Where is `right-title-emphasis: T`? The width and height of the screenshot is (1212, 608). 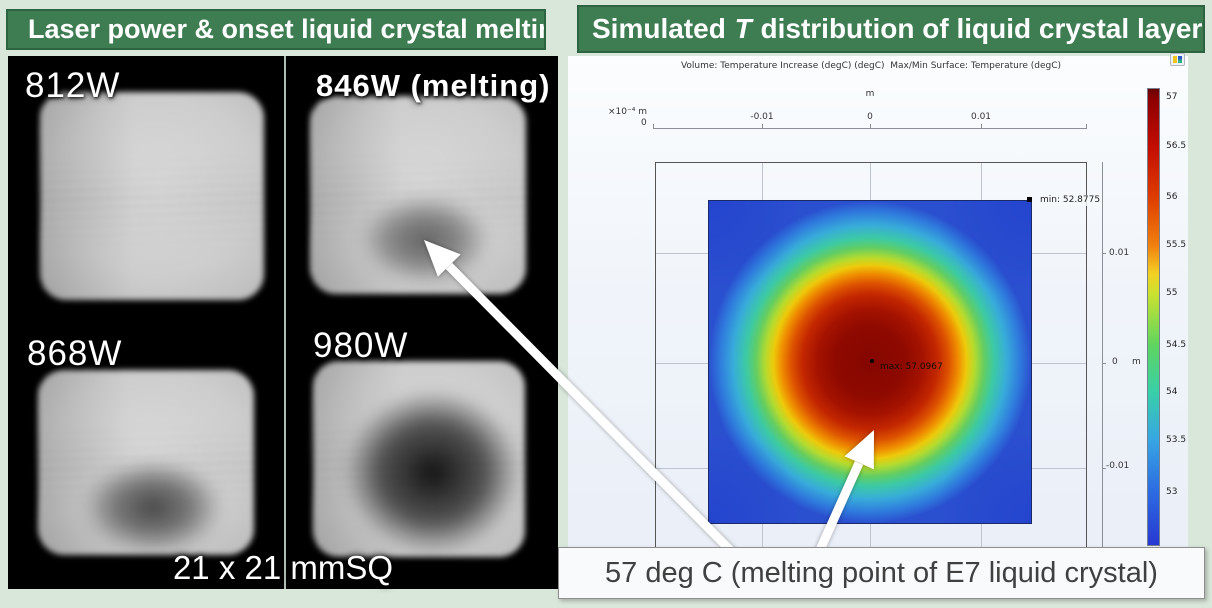 right-title-emphasis: T is located at coordinates (743, 28).